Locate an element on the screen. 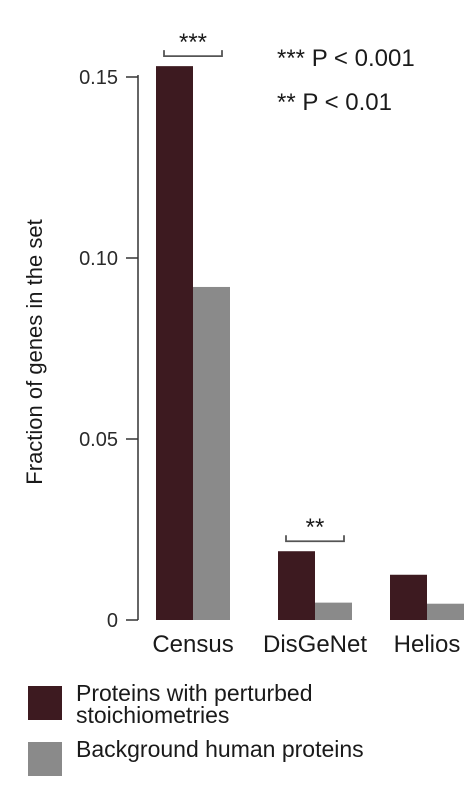 This screenshot has width=466, height=788. legend-swatch-background is located at coordinates (45, 759).